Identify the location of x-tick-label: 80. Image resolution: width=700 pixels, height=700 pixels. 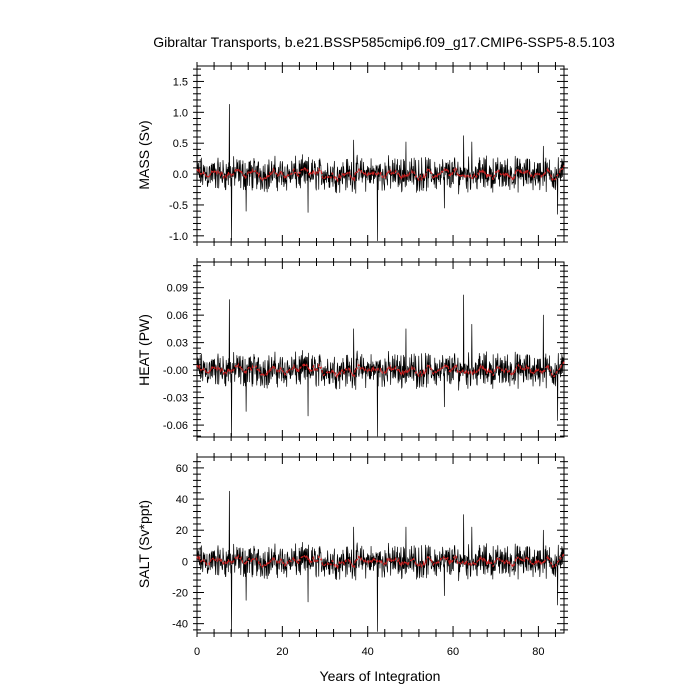
(538, 652).